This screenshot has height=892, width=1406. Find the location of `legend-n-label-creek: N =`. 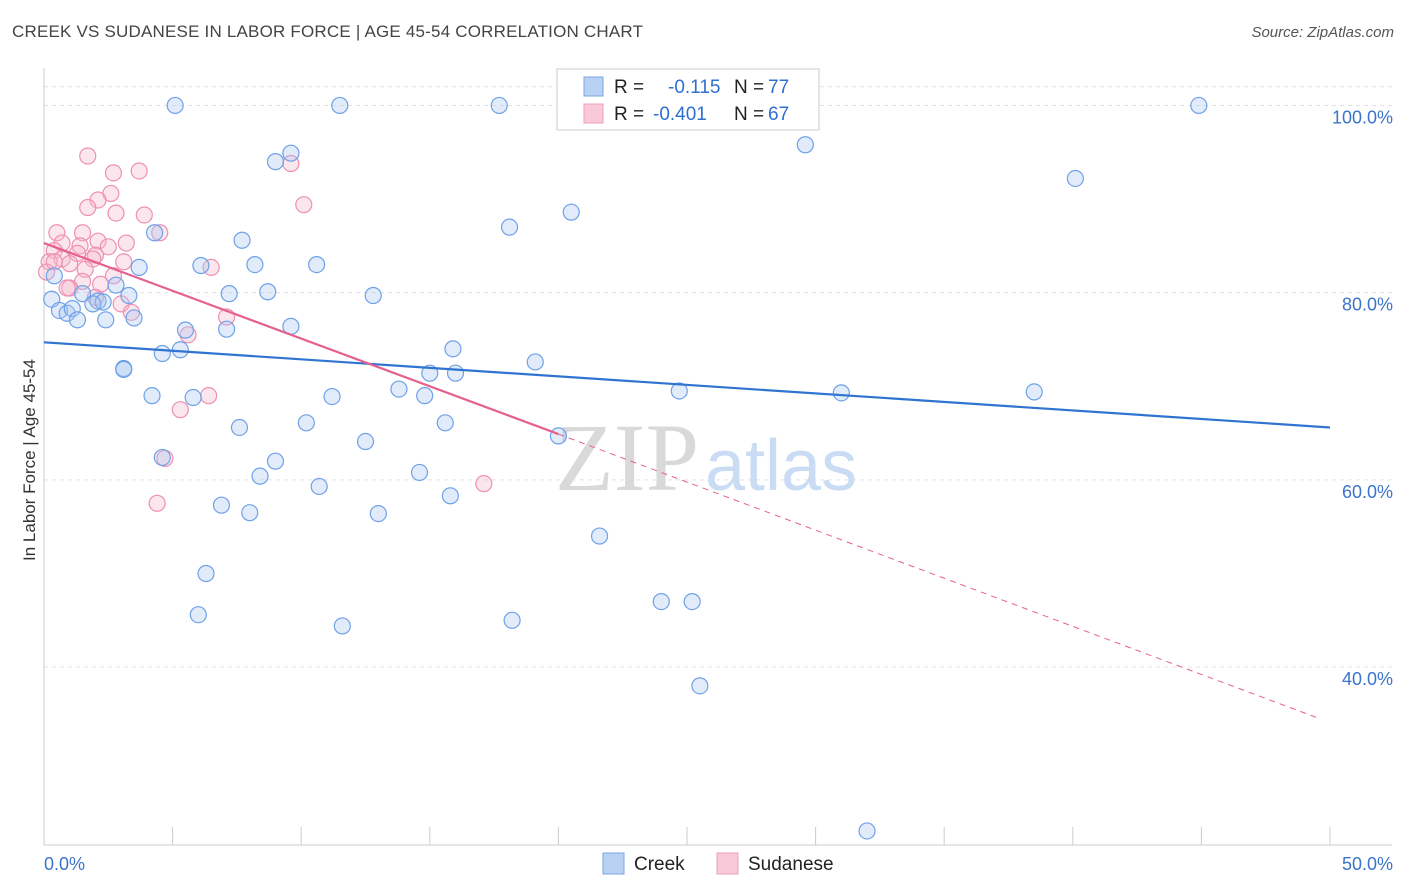

legend-n-label-creek: N = is located at coordinates (749, 87).